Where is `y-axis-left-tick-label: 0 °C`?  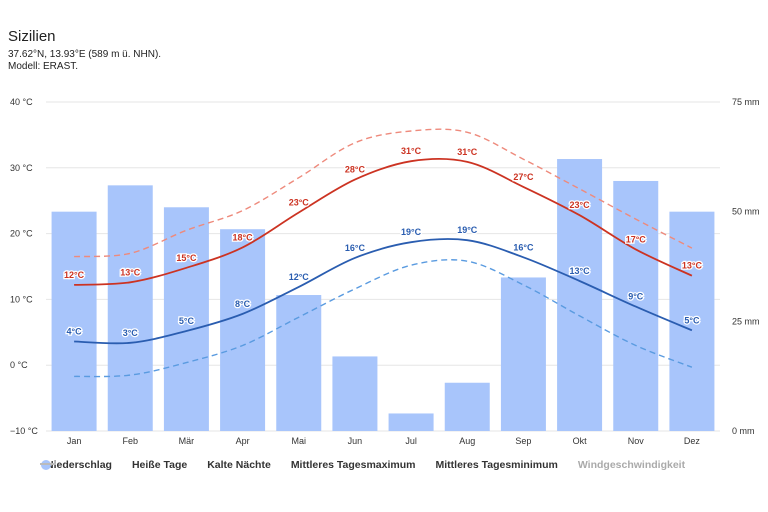
y-axis-left-tick-label: 0 °C is located at coordinates (19, 365).